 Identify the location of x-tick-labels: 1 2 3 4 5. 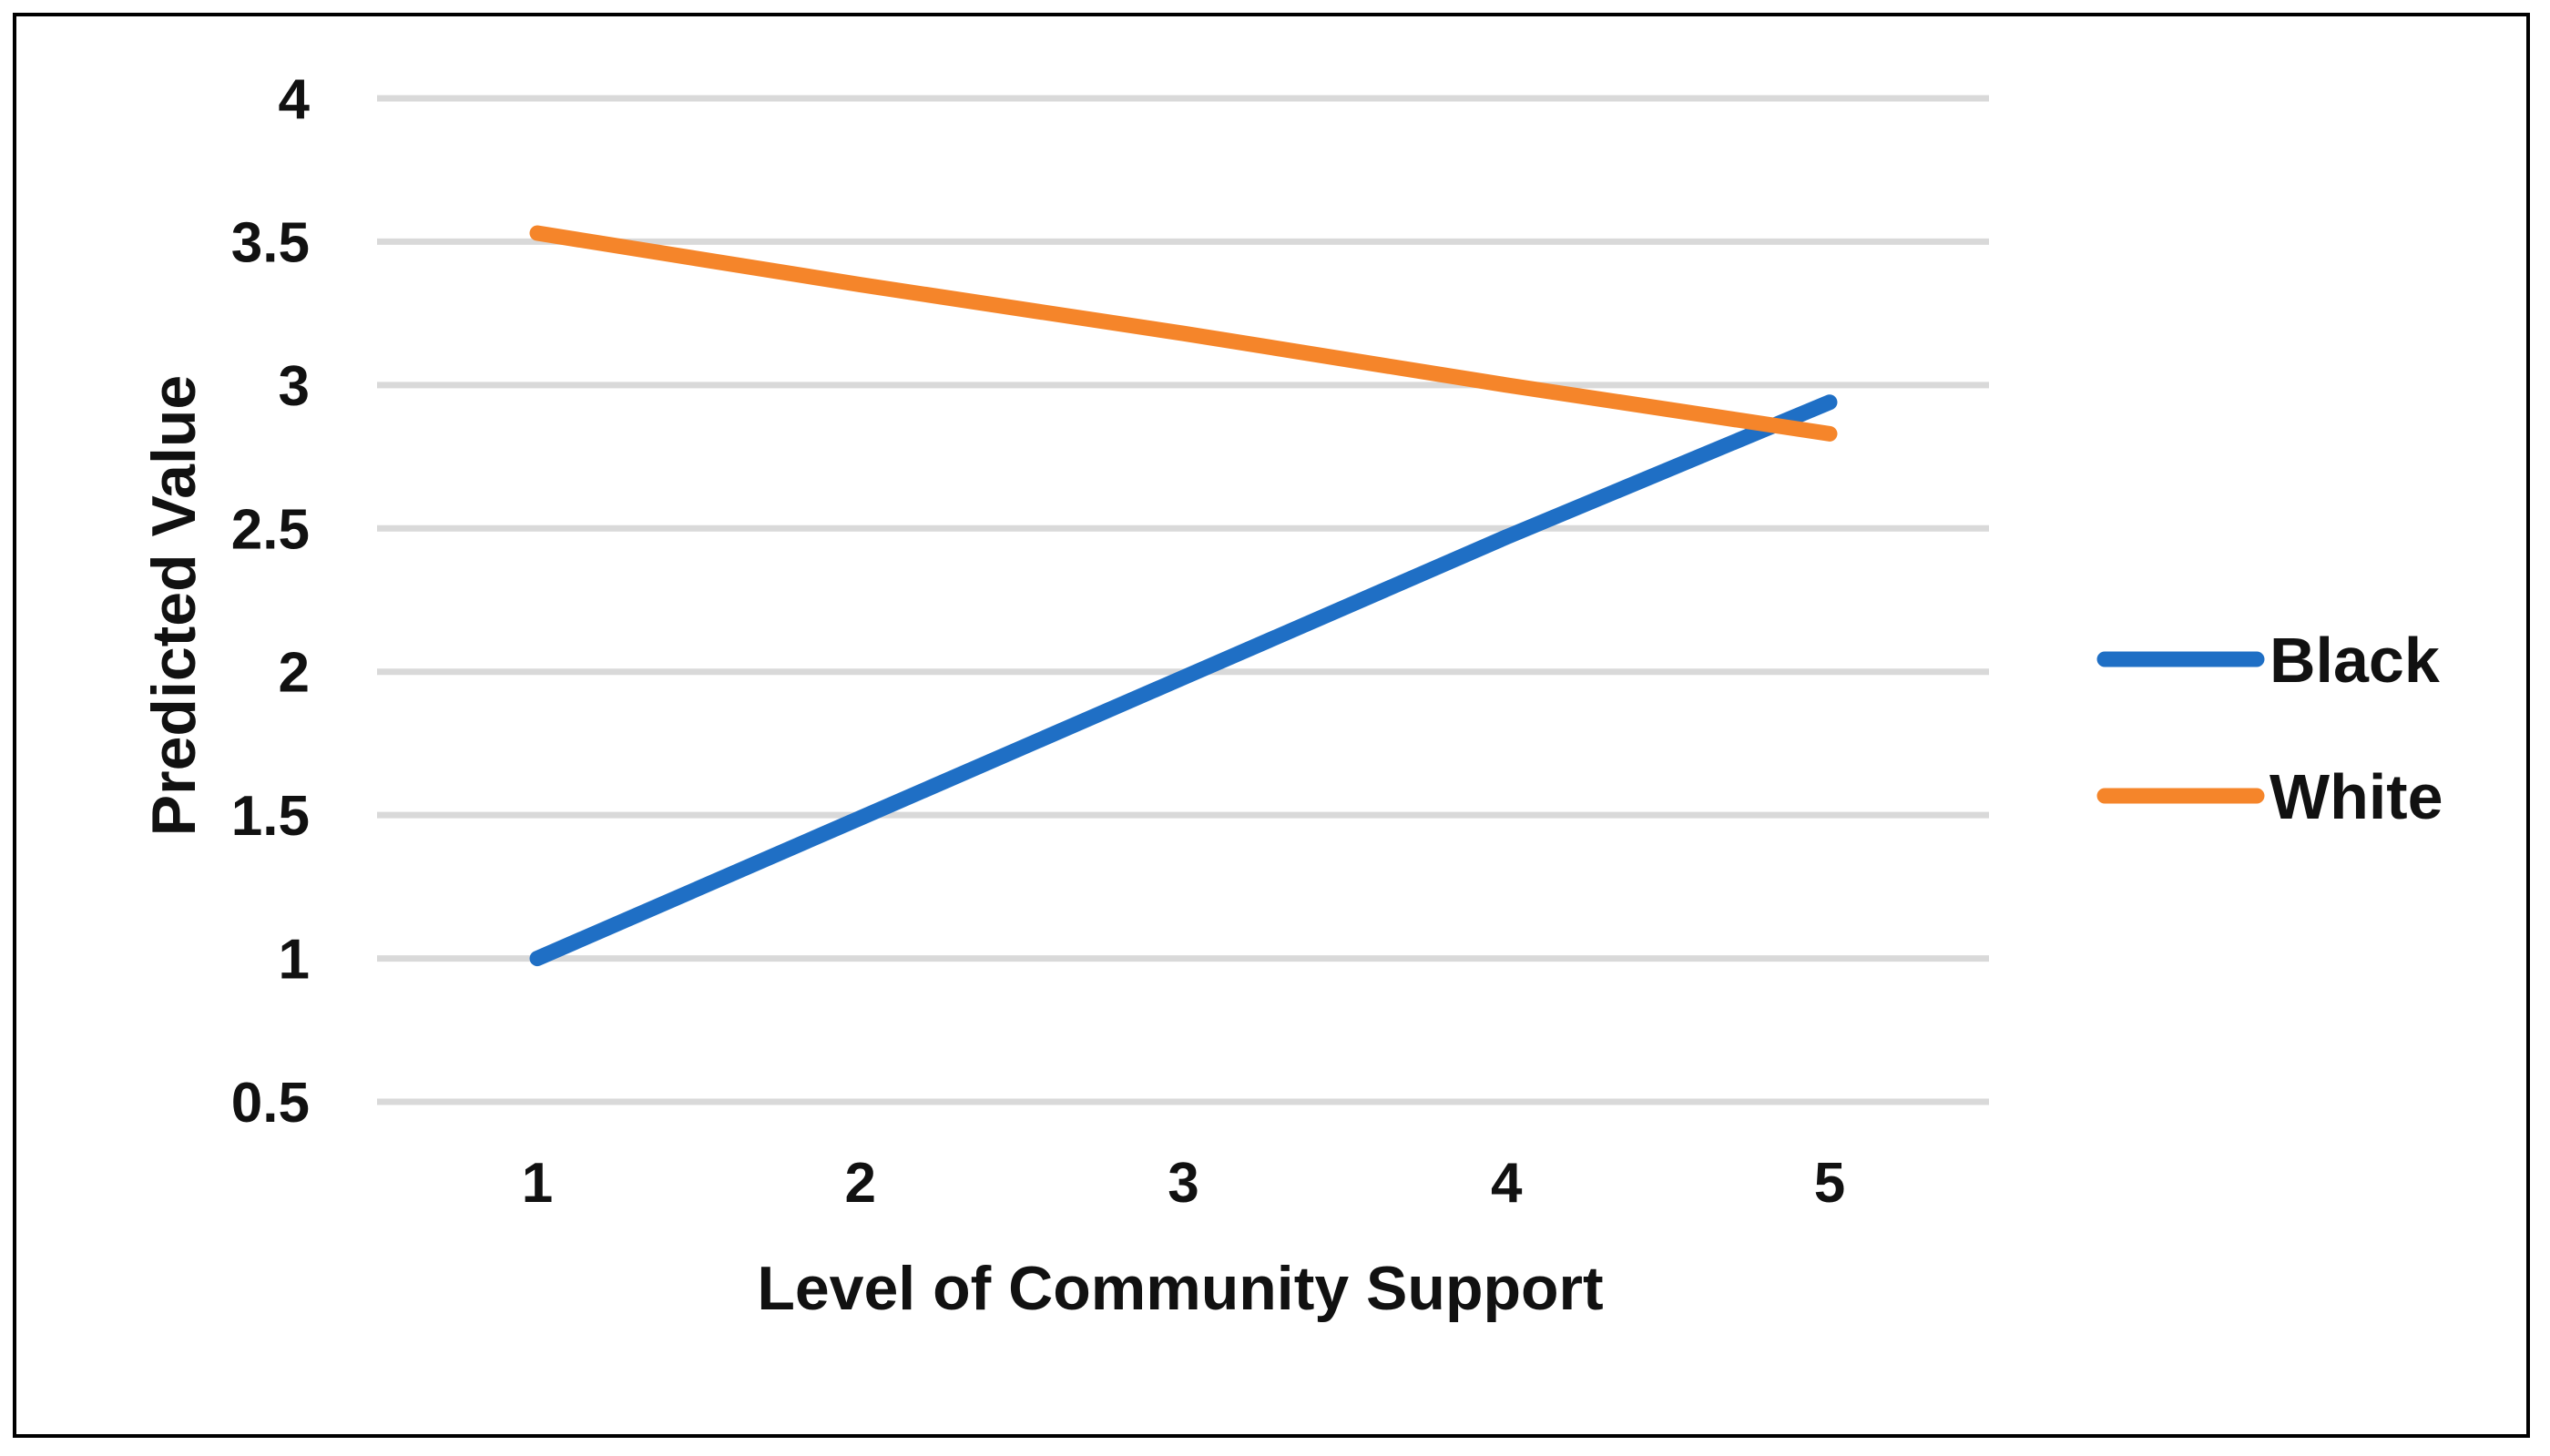
(1184, 1184).